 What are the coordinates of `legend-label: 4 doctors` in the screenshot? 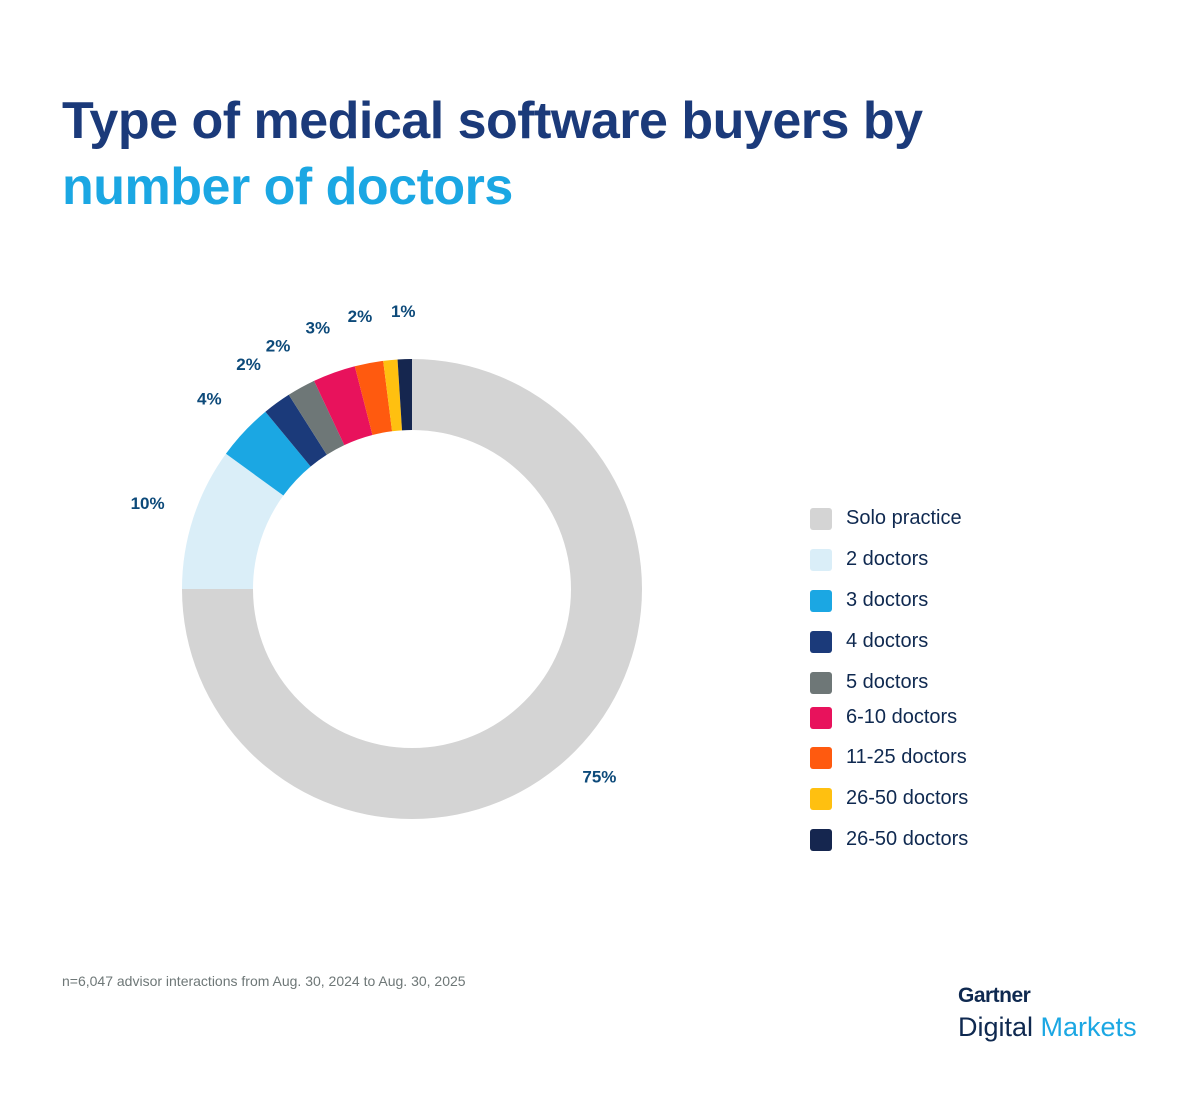 It's located at (887, 641).